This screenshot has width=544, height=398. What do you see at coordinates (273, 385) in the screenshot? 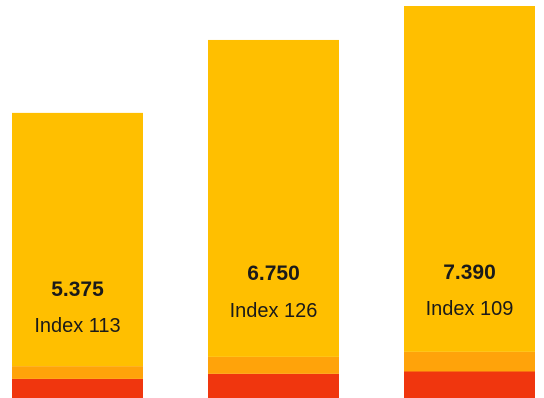
I see `bar-2-segment-bottom` at bounding box center [273, 385].